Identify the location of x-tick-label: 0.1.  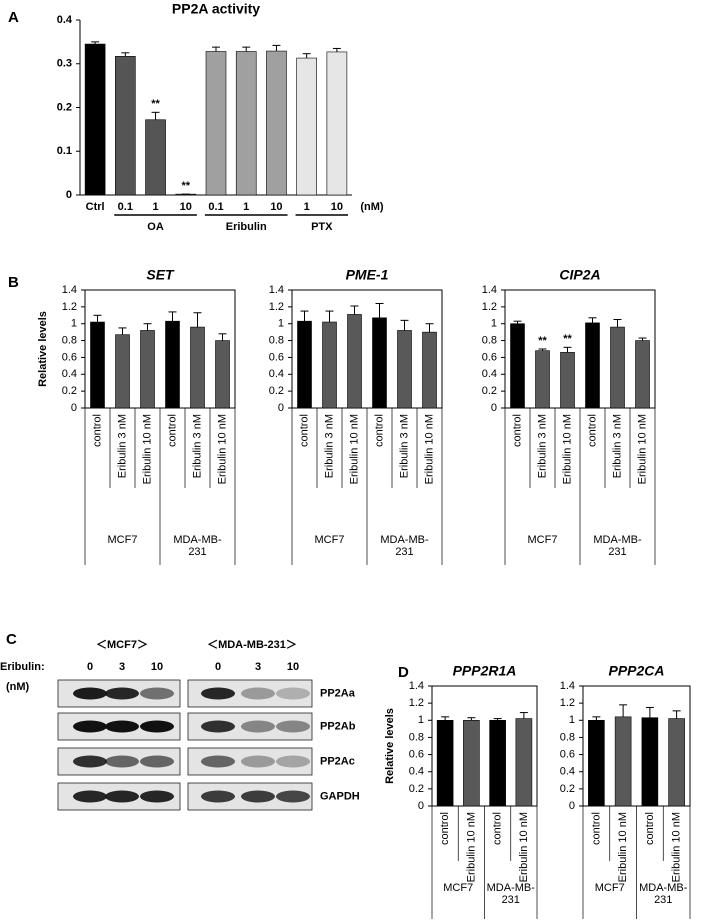
(215, 207).